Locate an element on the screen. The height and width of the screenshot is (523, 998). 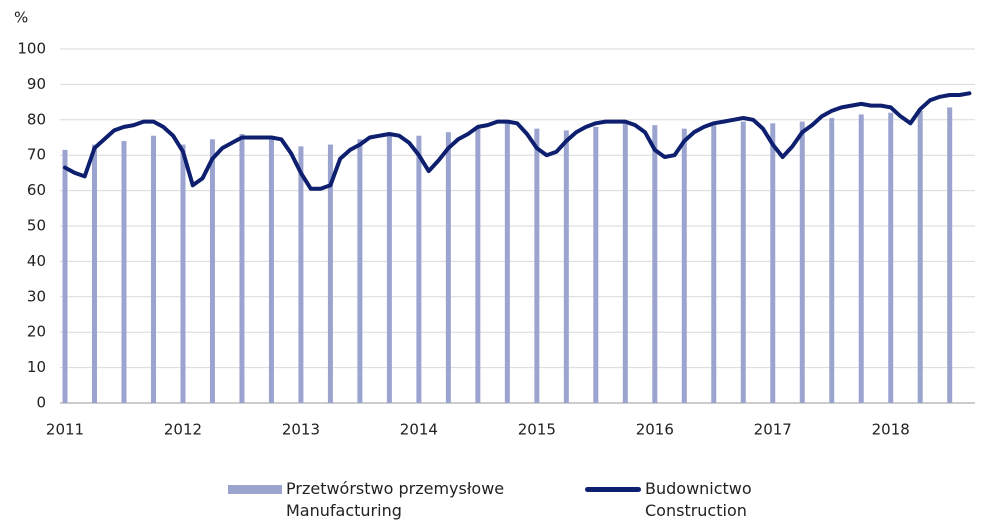
y-tick-label: 100 is located at coordinates (31, 49).